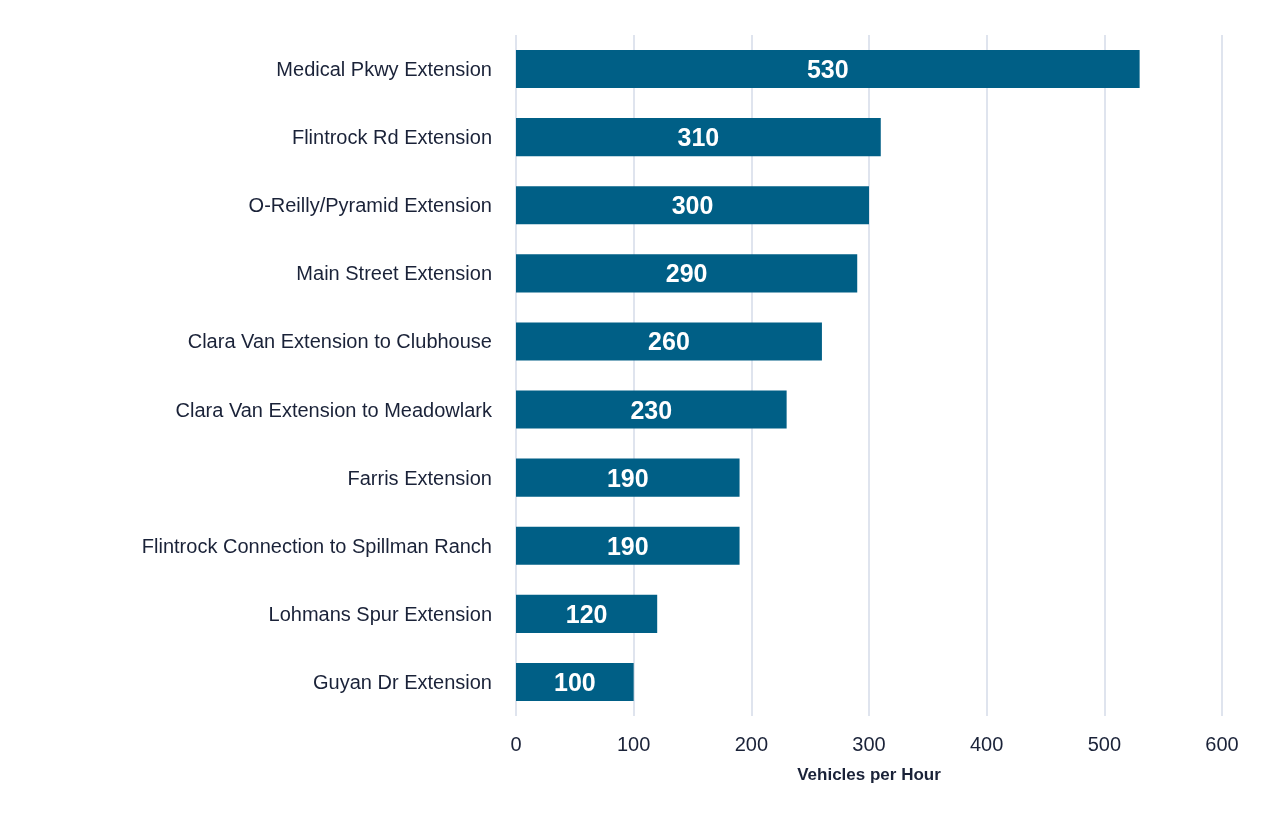  I want to click on y-tick-label: Flintrock Connection to Spillman Ranch, so click(316, 545).